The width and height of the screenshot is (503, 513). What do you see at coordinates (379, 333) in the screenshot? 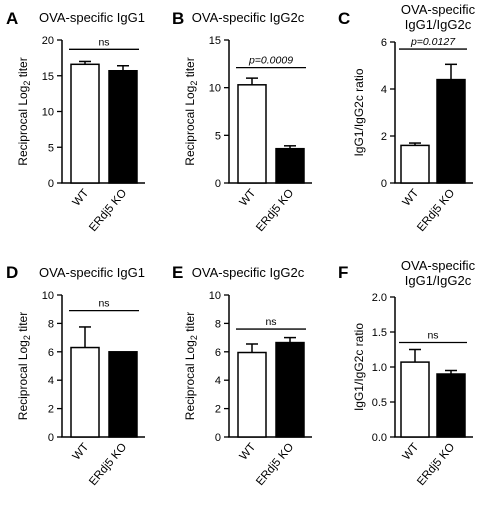
I see `y-tick-label: 1.5` at bounding box center [379, 333].